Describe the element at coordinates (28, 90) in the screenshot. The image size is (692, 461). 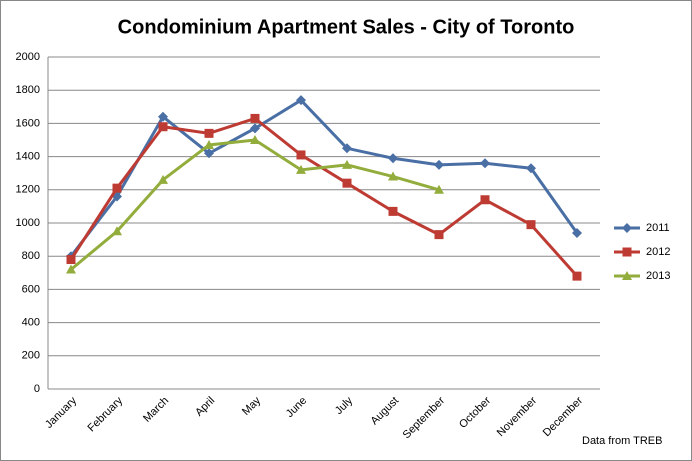
I see `y-tick-label: 1800` at that location.